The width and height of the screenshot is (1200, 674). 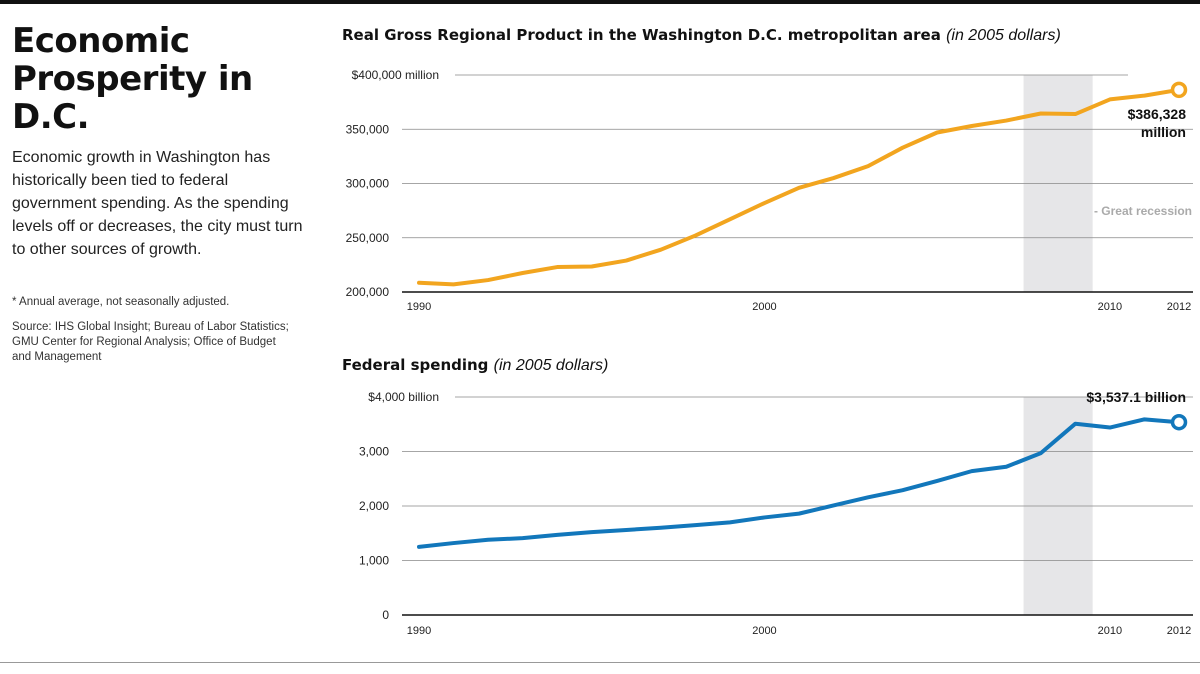 I want to click on gdp-x-tick-label: 1990, so click(x=419, y=307).